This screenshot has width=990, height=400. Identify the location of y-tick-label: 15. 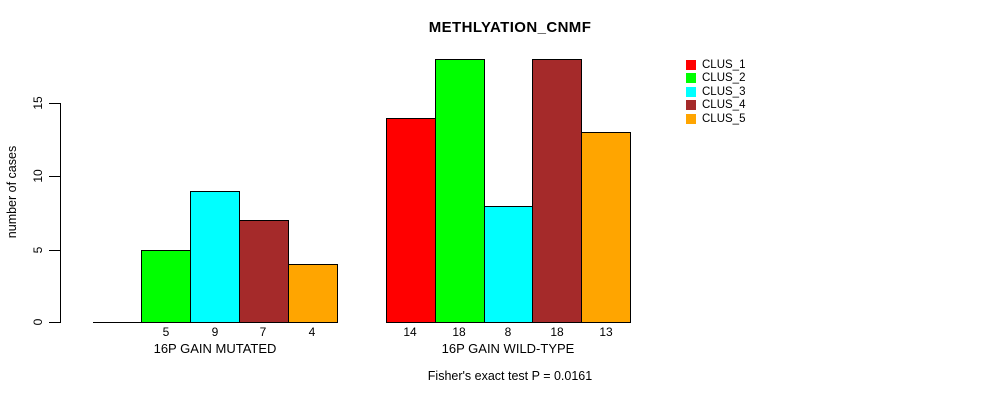
(38, 103).